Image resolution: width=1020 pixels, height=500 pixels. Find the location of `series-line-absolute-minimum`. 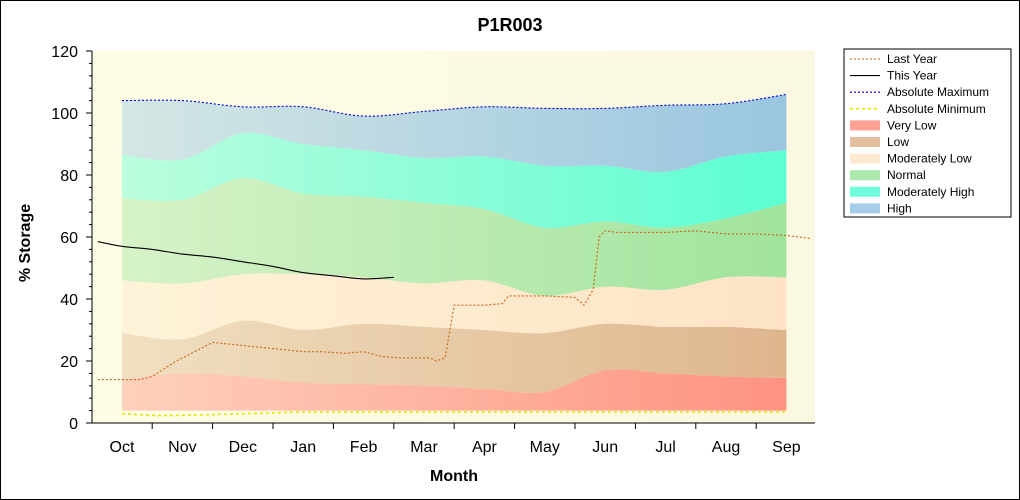

series-line-absolute-minimum is located at coordinates (454, 414).